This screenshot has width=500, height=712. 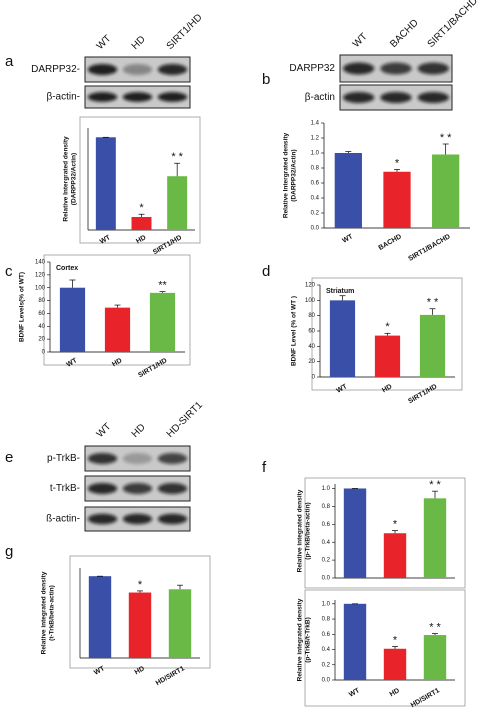 What do you see at coordinates (320, 97) in the screenshot?
I see `row-label: β-actin` at bounding box center [320, 97].